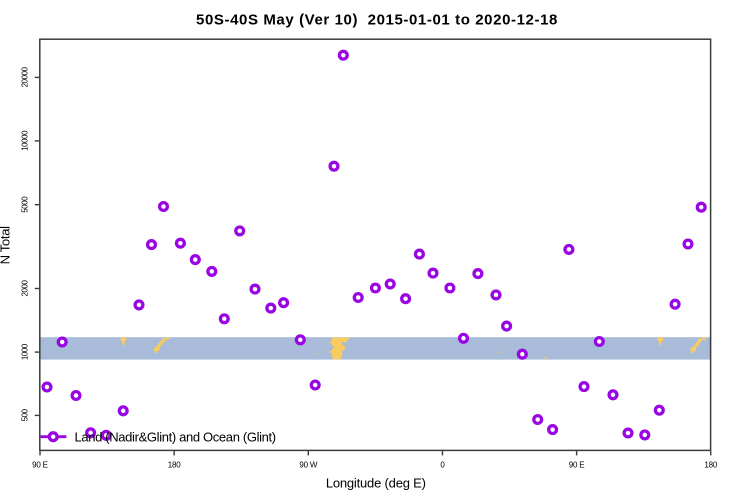 This screenshot has height=500, width=750. I want to click on svg-text: 500, so click(24, 414).